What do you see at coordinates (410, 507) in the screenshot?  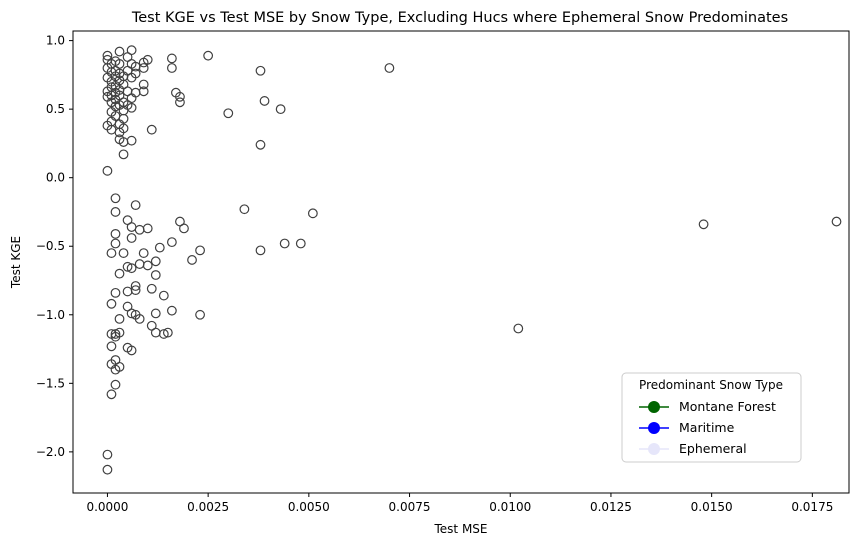 I see `x-tick-label: 0.0075` at bounding box center [410, 507].